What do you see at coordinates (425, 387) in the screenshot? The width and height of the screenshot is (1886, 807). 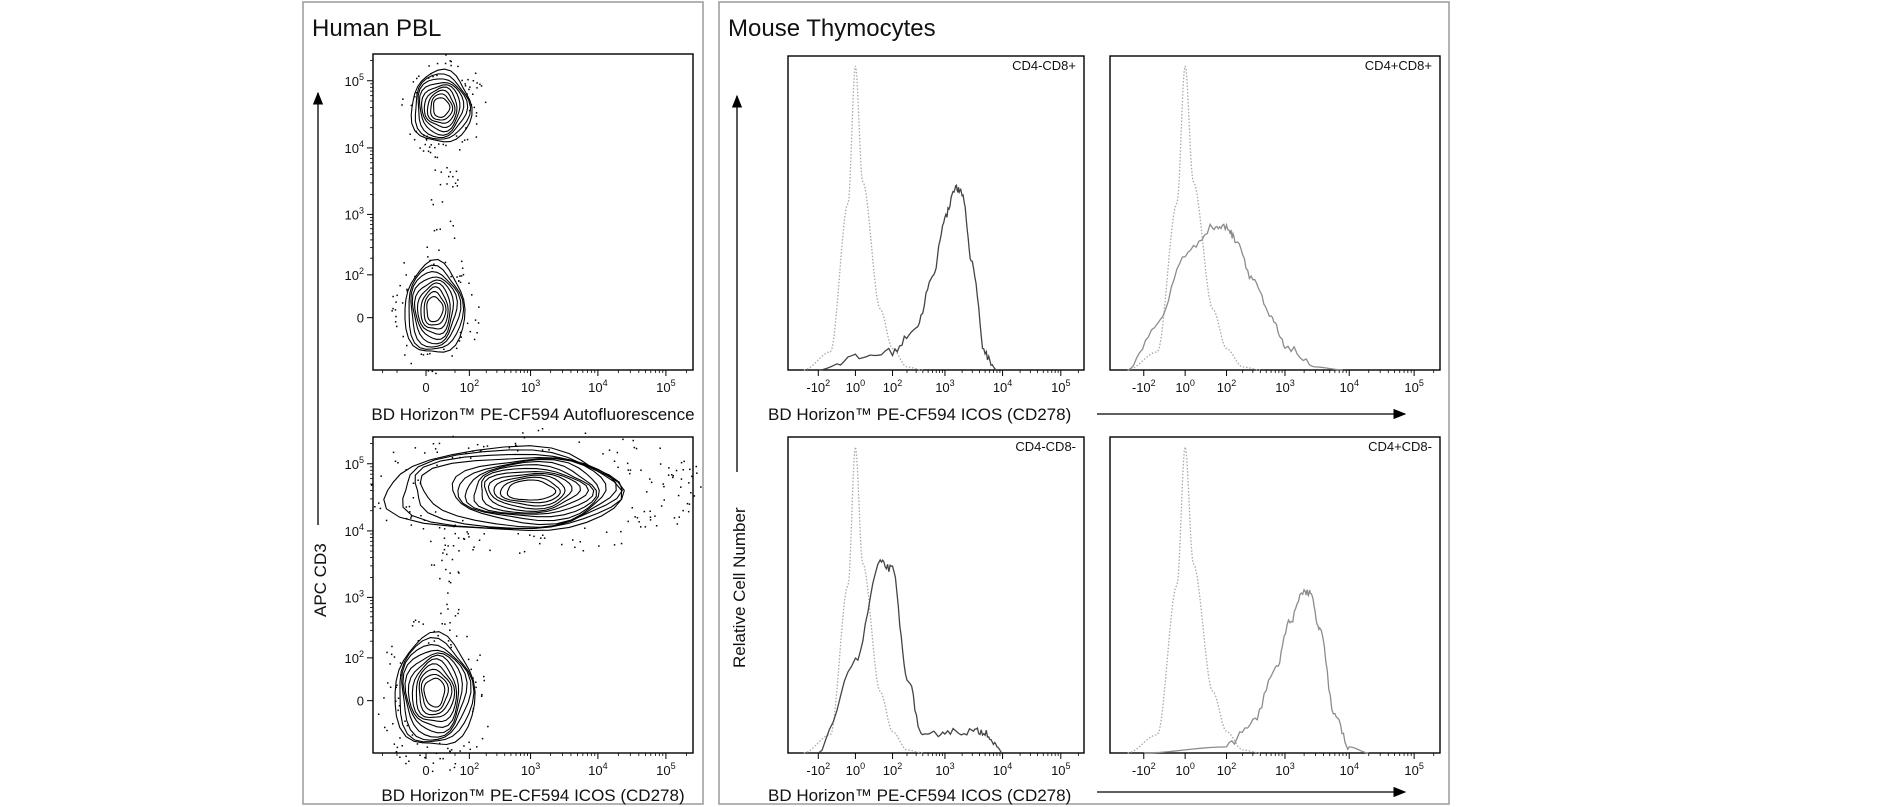 I see `x-tick-label: 0` at bounding box center [425, 387].